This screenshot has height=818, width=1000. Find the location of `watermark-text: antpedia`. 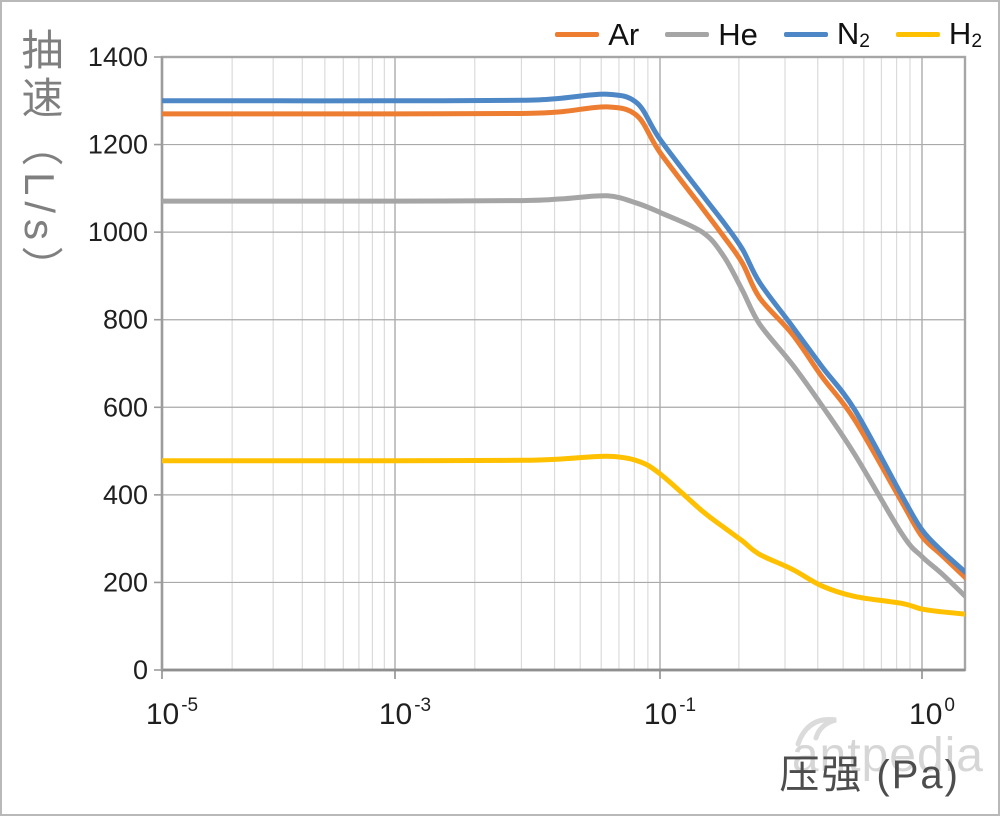

watermark-text: antpedia is located at coordinates (887, 755).